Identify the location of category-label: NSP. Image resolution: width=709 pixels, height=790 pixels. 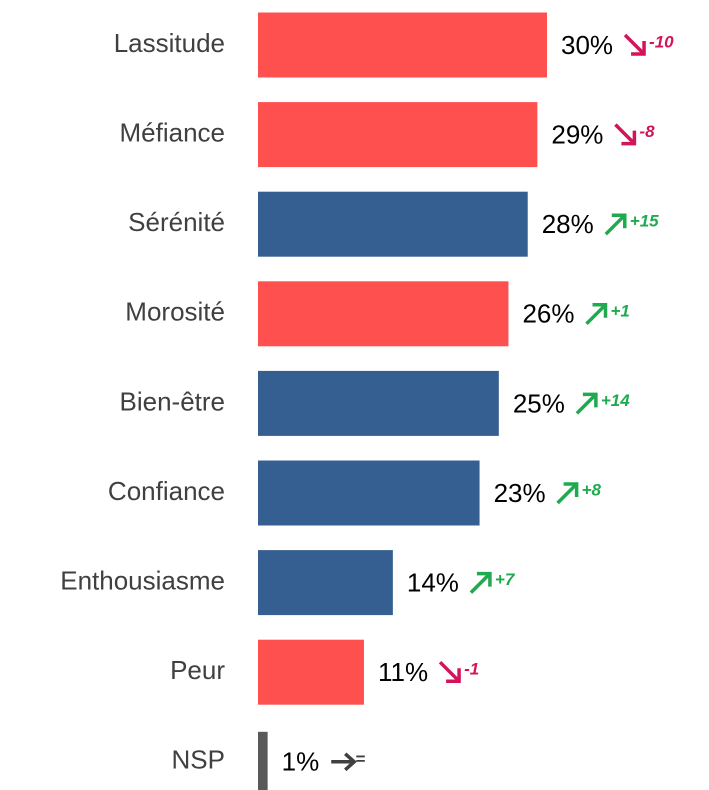
(198, 760).